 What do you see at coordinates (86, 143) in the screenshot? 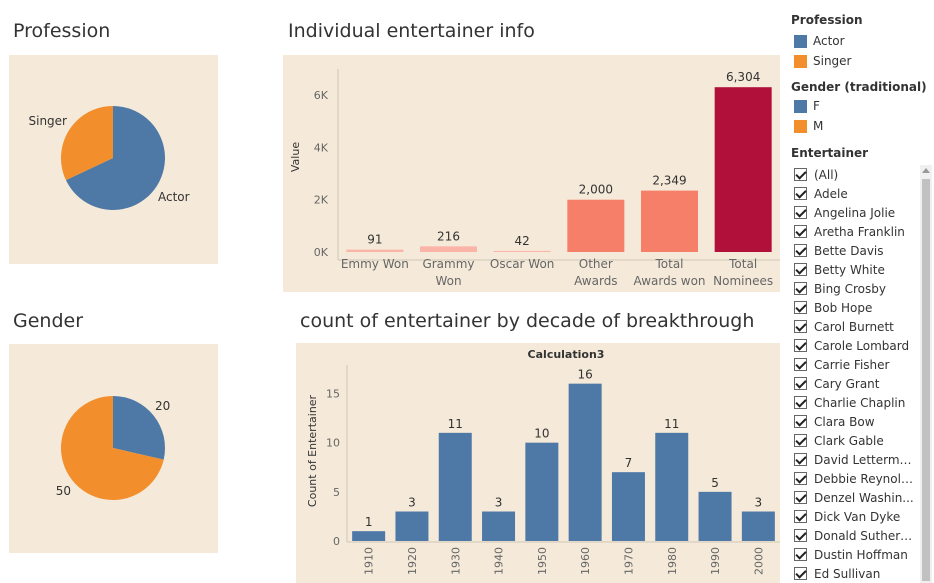
I see `pie-slice-singer` at bounding box center [86, 143].